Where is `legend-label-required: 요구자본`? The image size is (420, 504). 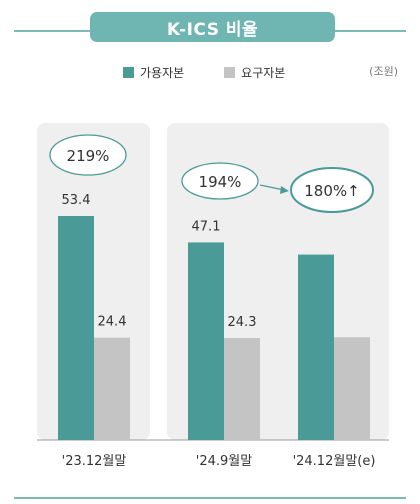
legend-label-required: 요구자본 is located at coordinates (263, 73).